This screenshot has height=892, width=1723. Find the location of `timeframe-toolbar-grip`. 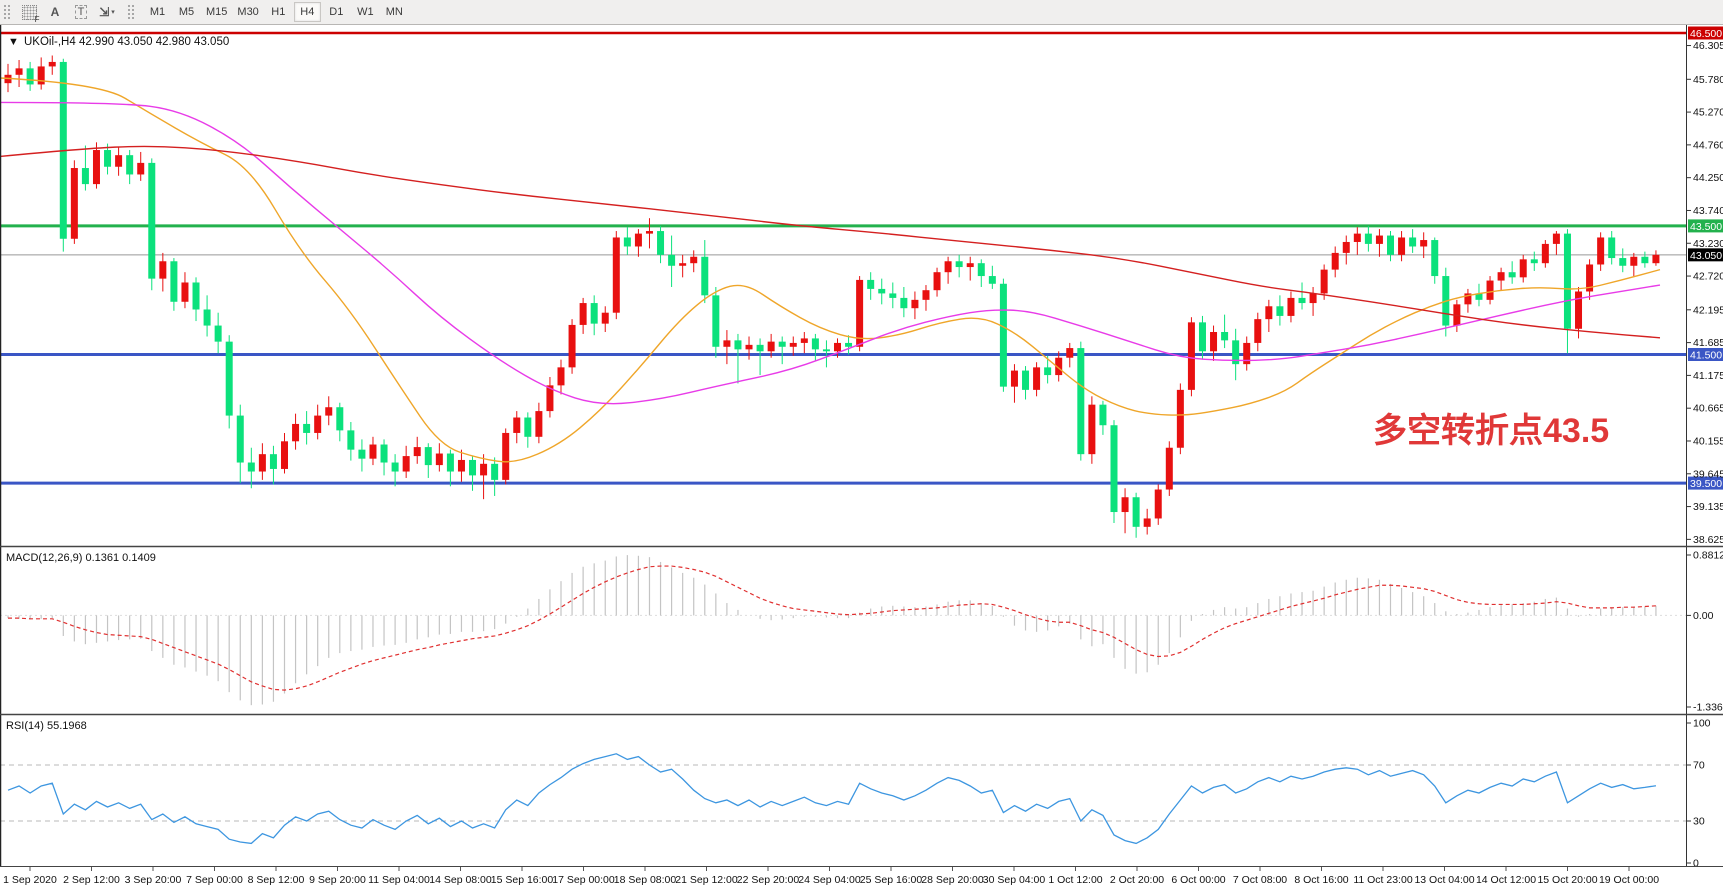

timeframe-toolbar-grip is located at coordinates (131, 12).